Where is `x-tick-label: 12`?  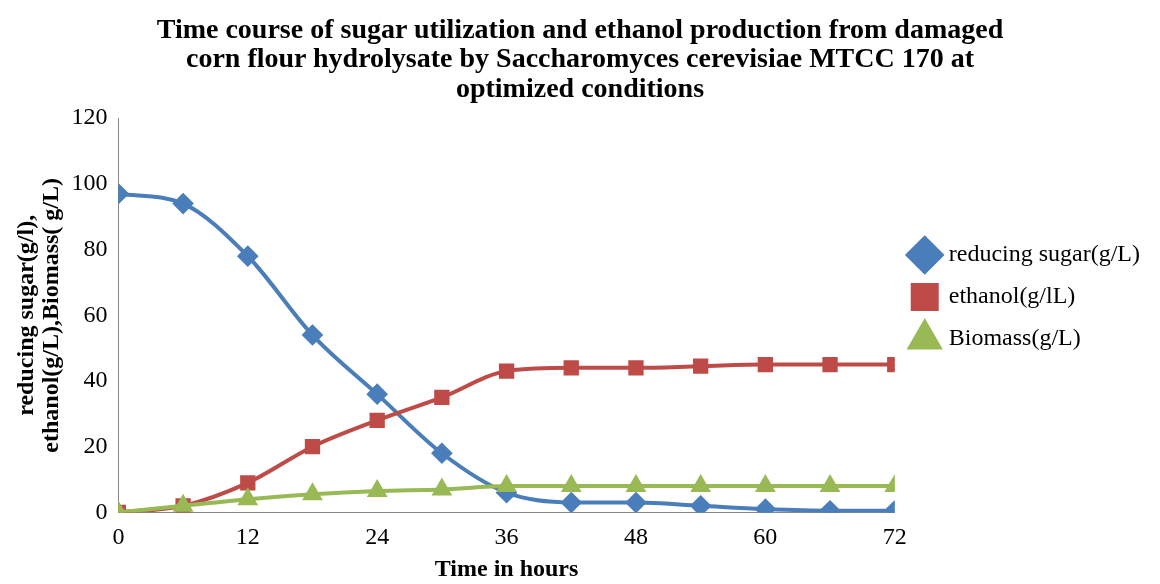
x-tick-label: 12 is located at coordinates (247, 536).